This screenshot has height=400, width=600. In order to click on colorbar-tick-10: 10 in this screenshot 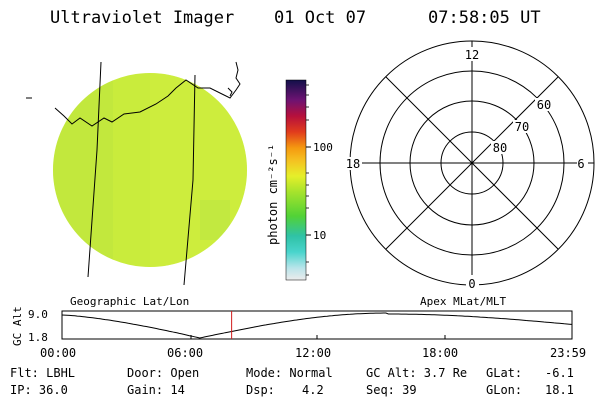, I will do `click(319, 235)`.